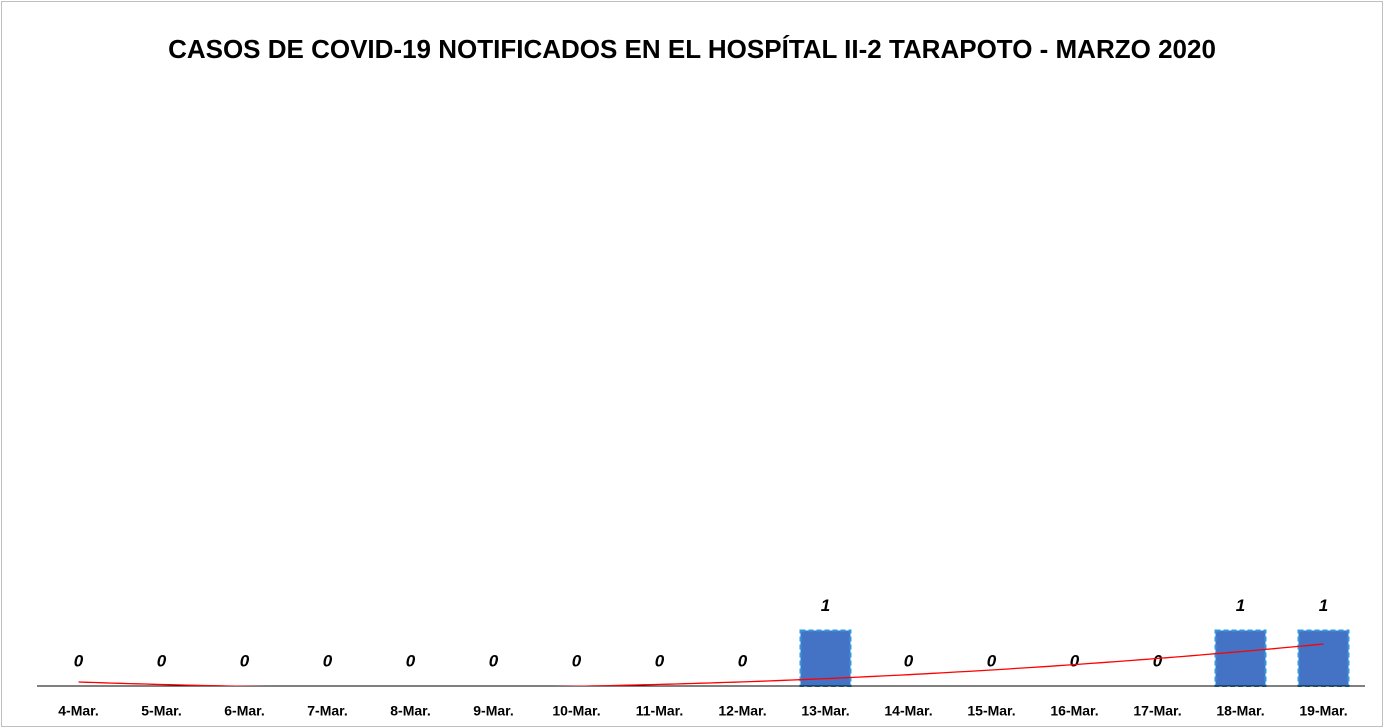  I want to click on trendline, so click(701, 664).